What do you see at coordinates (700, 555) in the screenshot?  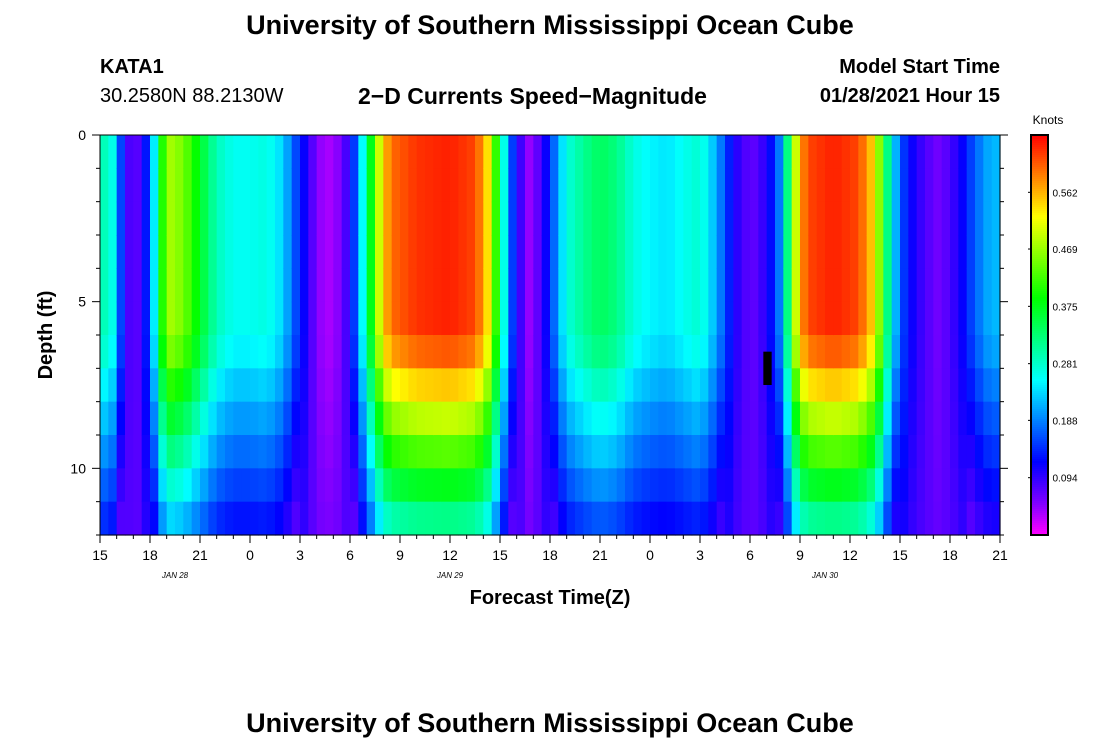 I see `x-tick-label: 3` at bounding box center [700, 555].